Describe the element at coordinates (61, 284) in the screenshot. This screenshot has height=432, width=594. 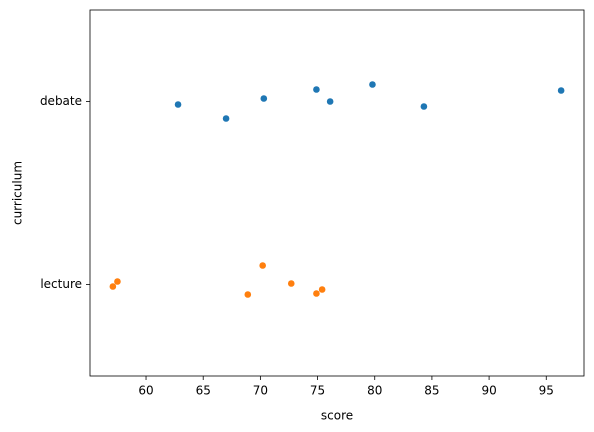
I see `y-tick-label: lecture` at that location.